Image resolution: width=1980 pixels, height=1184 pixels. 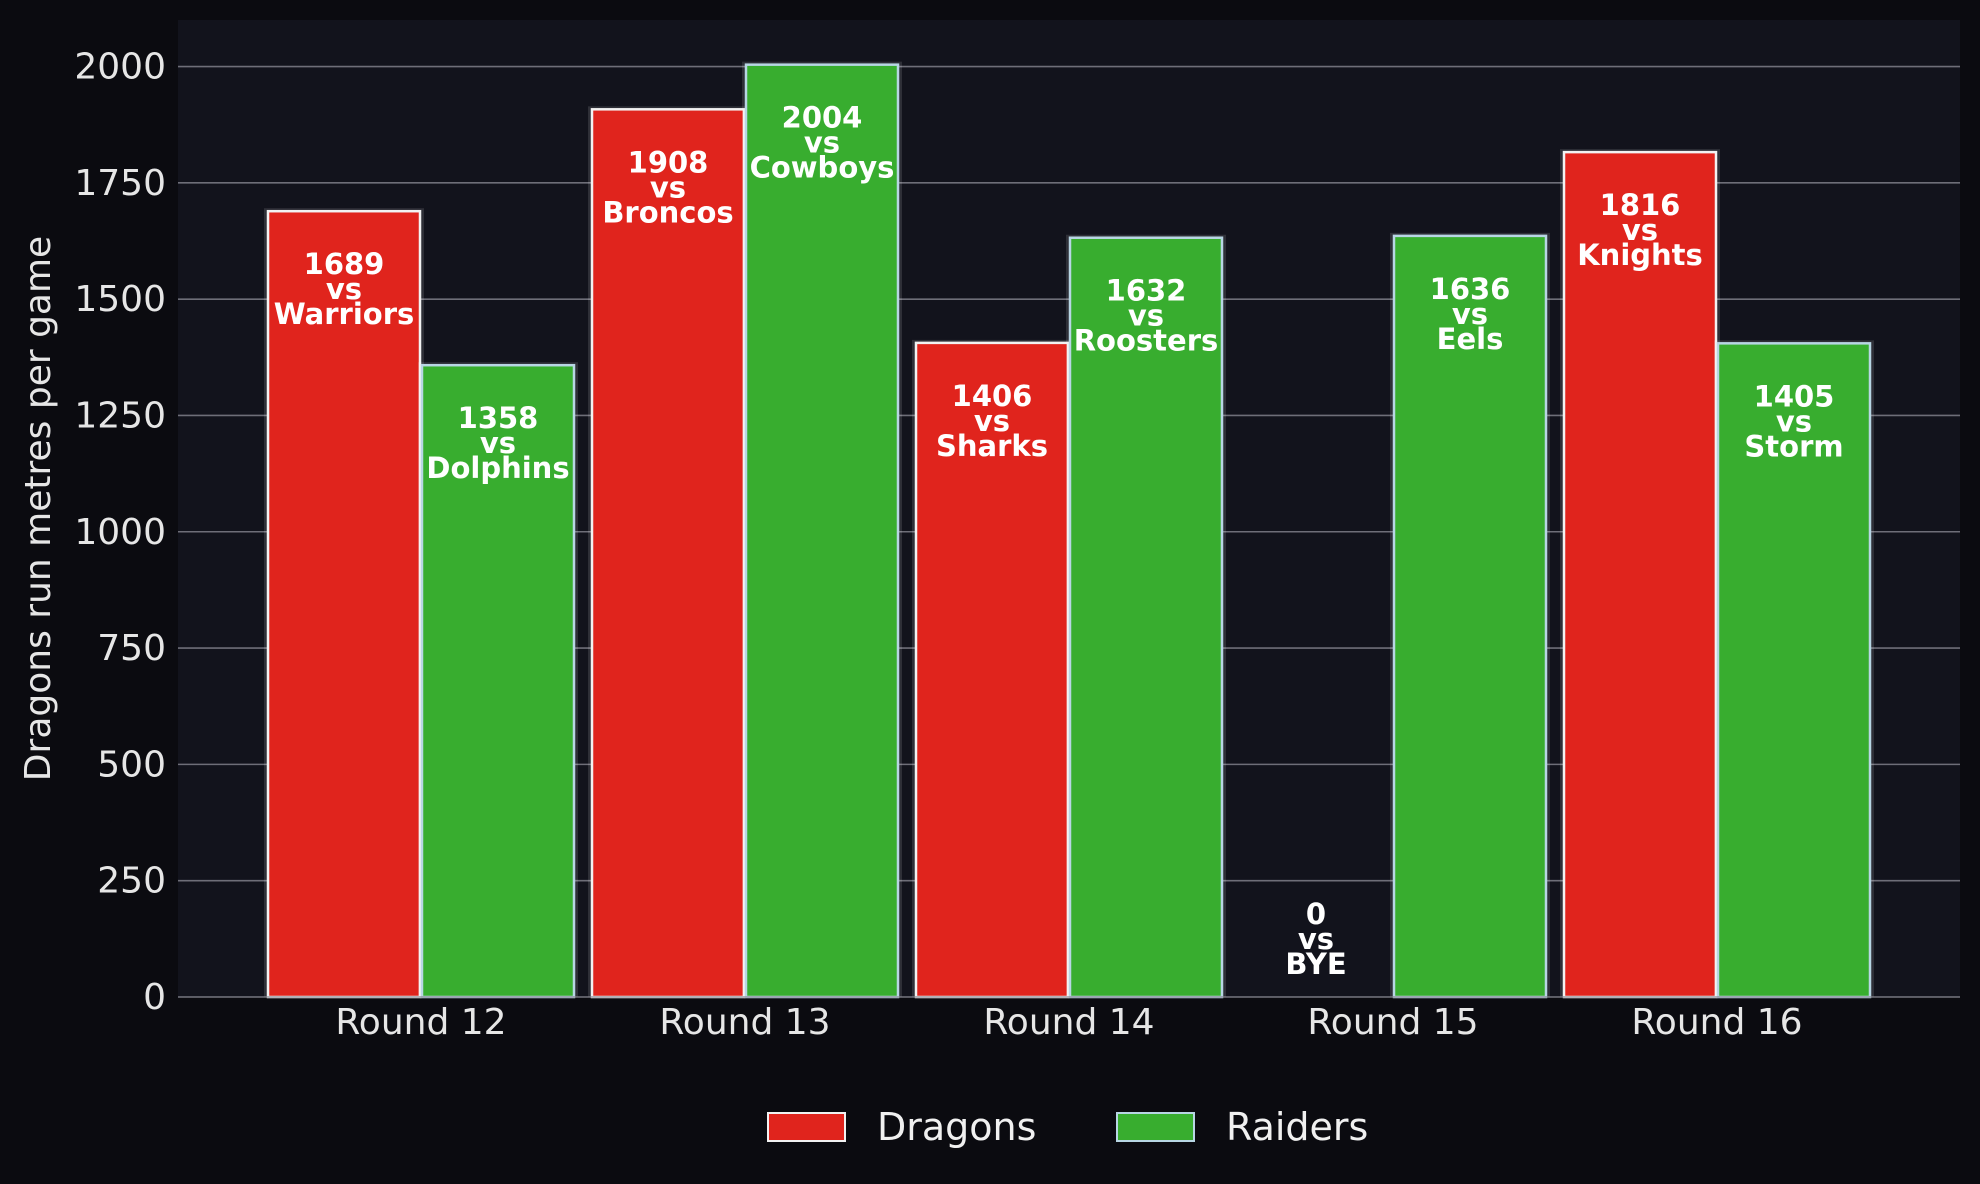 I want to click on bar-data-label: Roosters, so click(x=1146, y=341).